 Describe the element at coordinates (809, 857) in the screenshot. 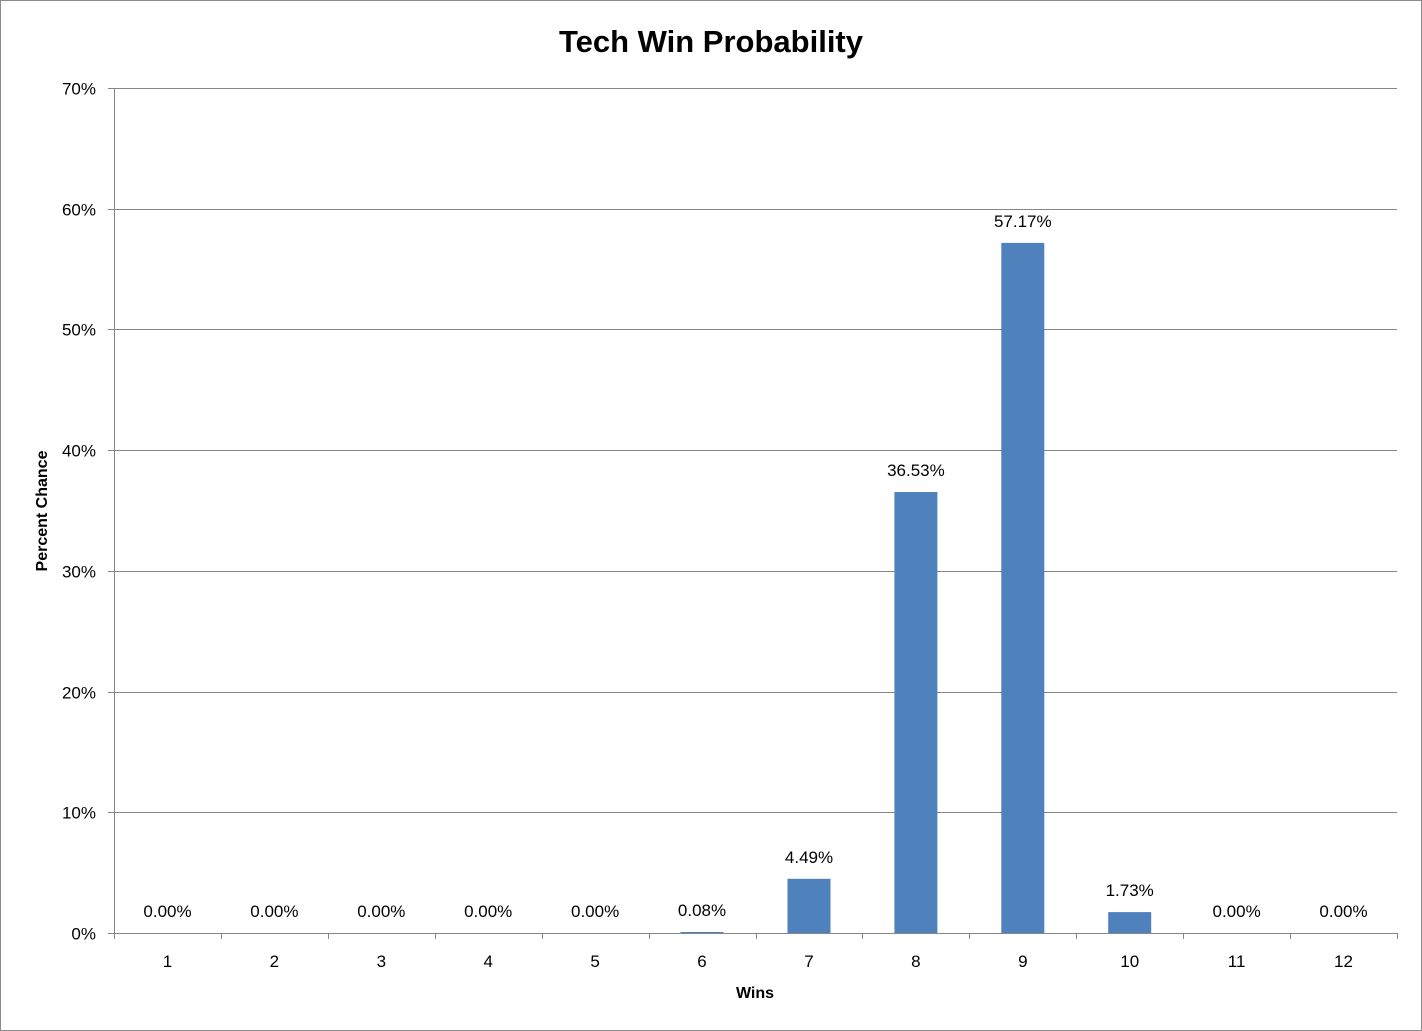

I see `data-label: 4.49%` at that location.